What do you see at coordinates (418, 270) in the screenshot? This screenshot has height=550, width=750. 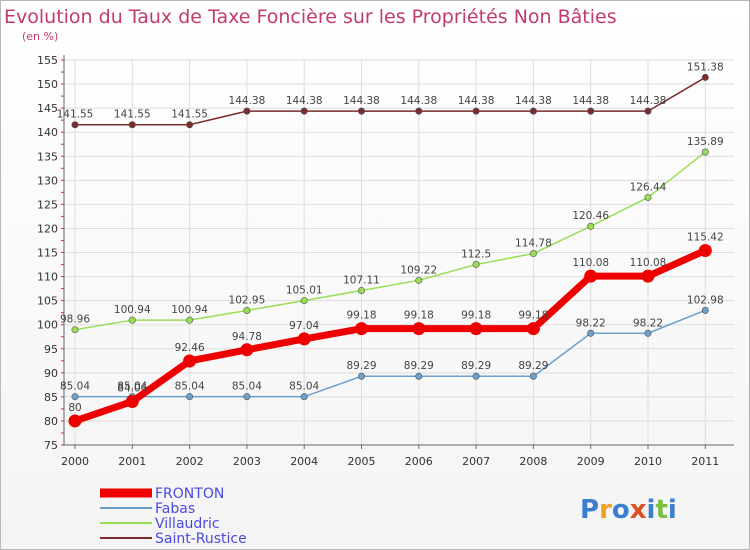 I see `data-label-villaudric: 109.22` at bounding box center [418, 270].